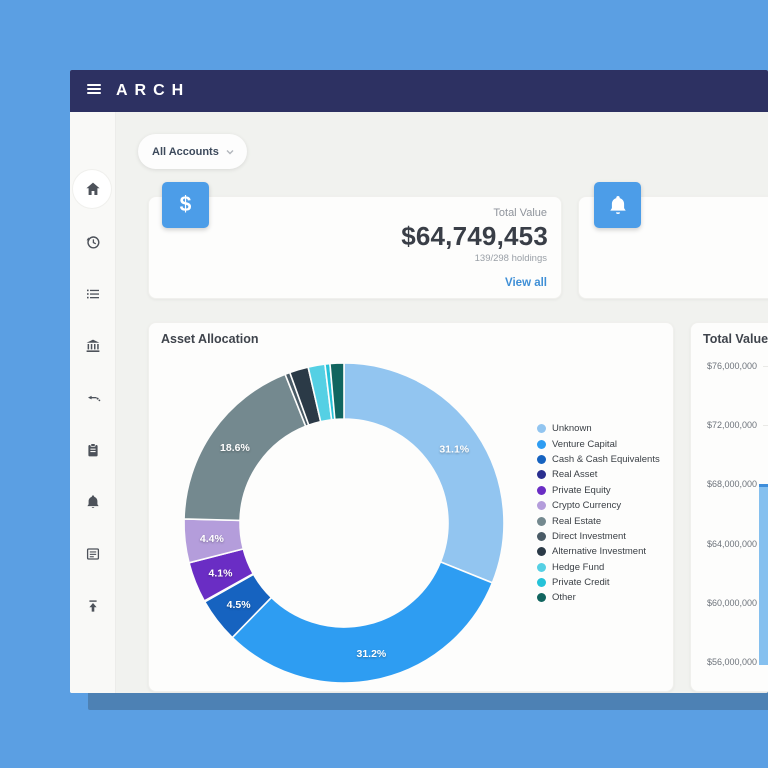 This screenshot has width=768, height=768. I want to click on donut-slice-venture-capital, so click(362, 622).